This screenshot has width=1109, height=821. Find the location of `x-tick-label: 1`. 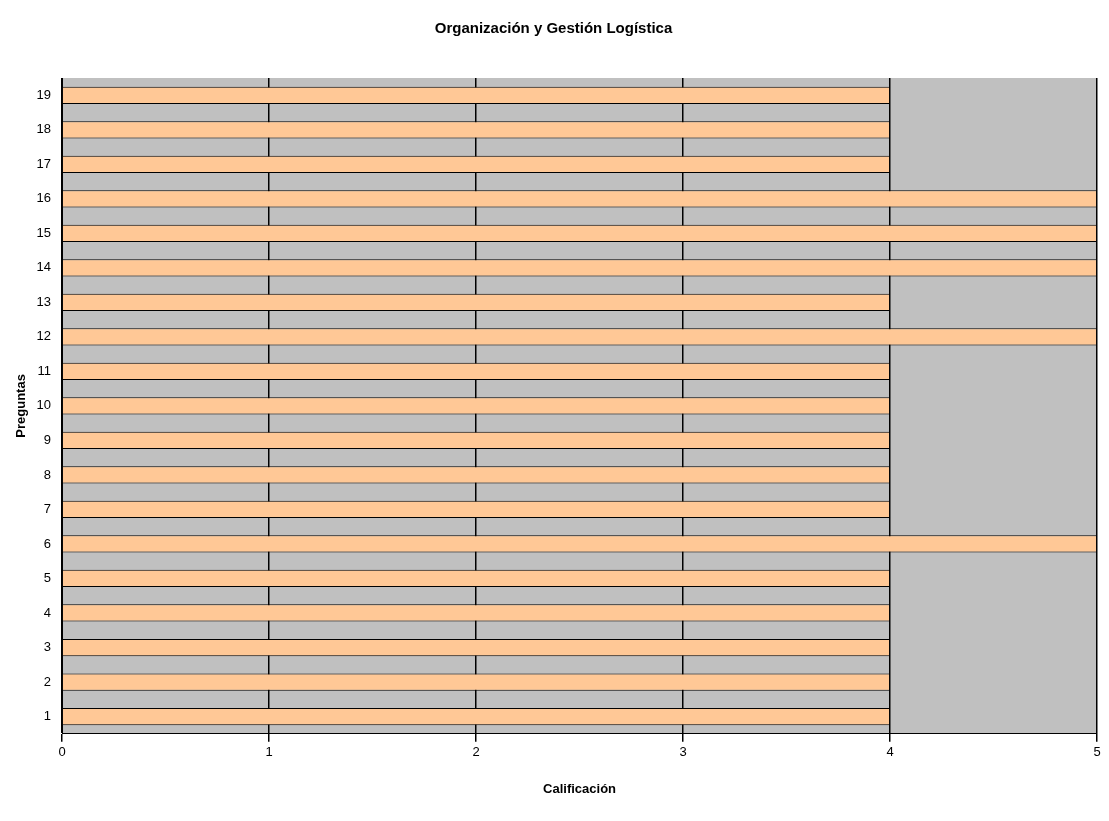

x-tick-label: 1 is located at coordinates (269, 752).